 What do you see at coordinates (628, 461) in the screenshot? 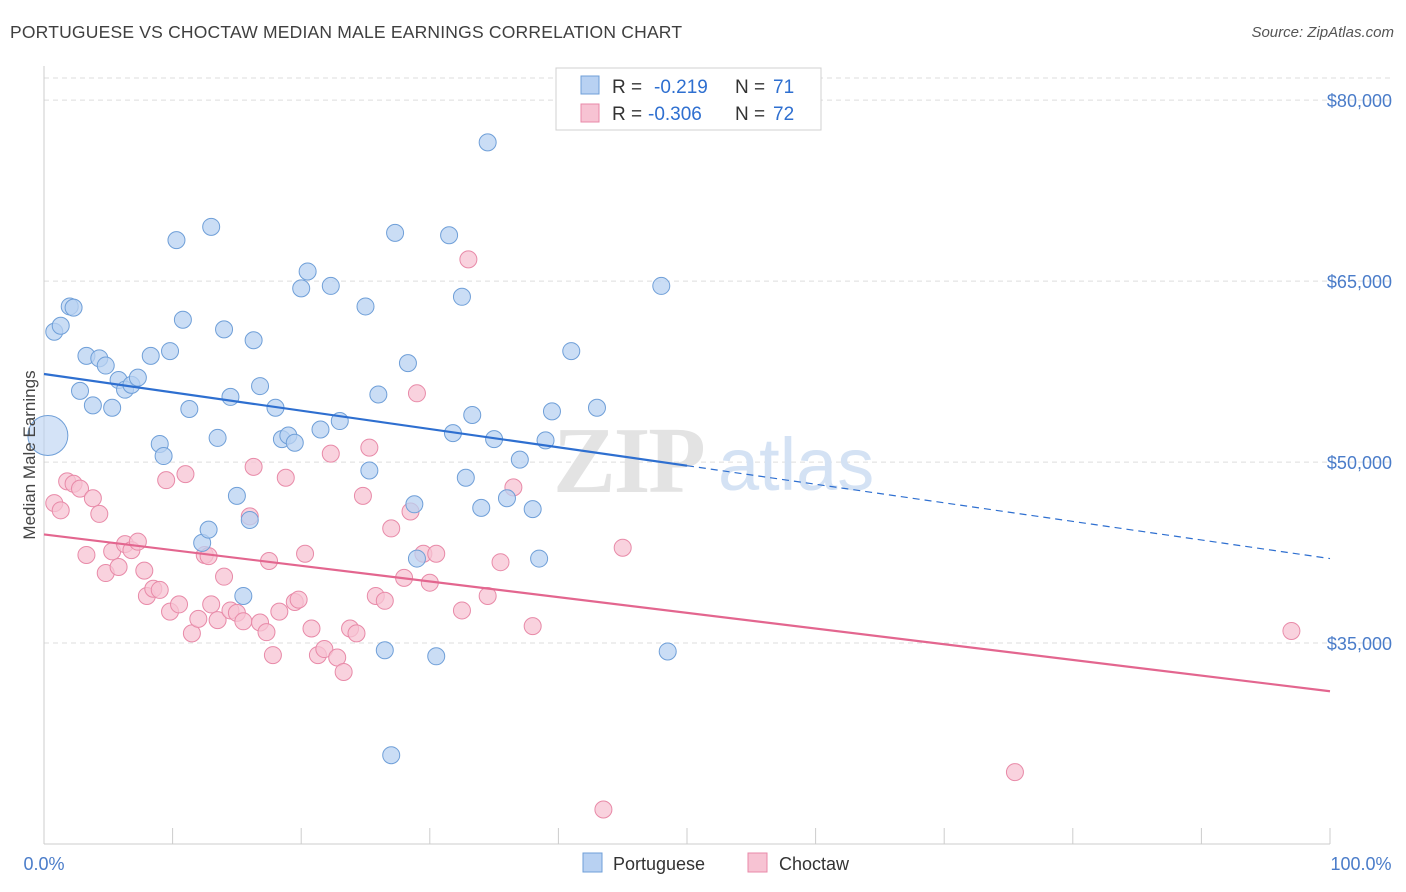
I see `watermark-zip: ZIP` at bounding box center [628, 461].